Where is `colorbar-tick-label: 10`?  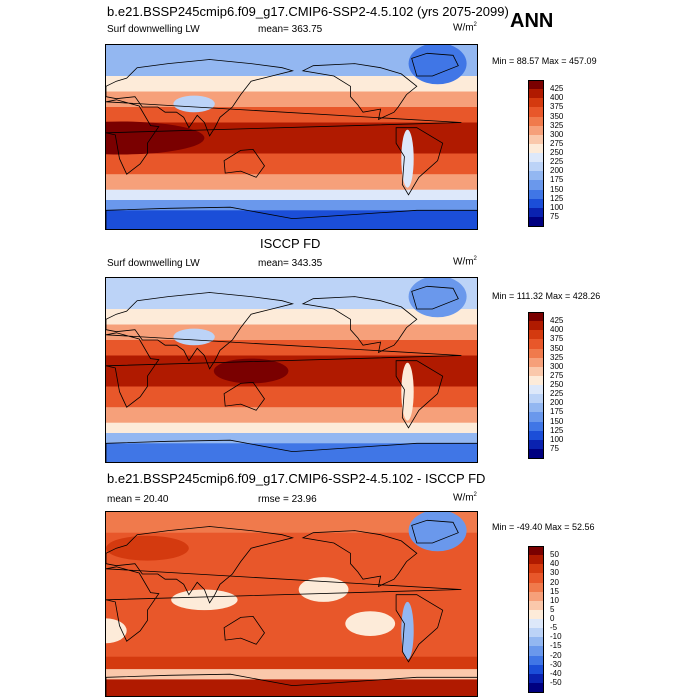
colorbar-tick-label: 10 is located at coordinates (554, 600).